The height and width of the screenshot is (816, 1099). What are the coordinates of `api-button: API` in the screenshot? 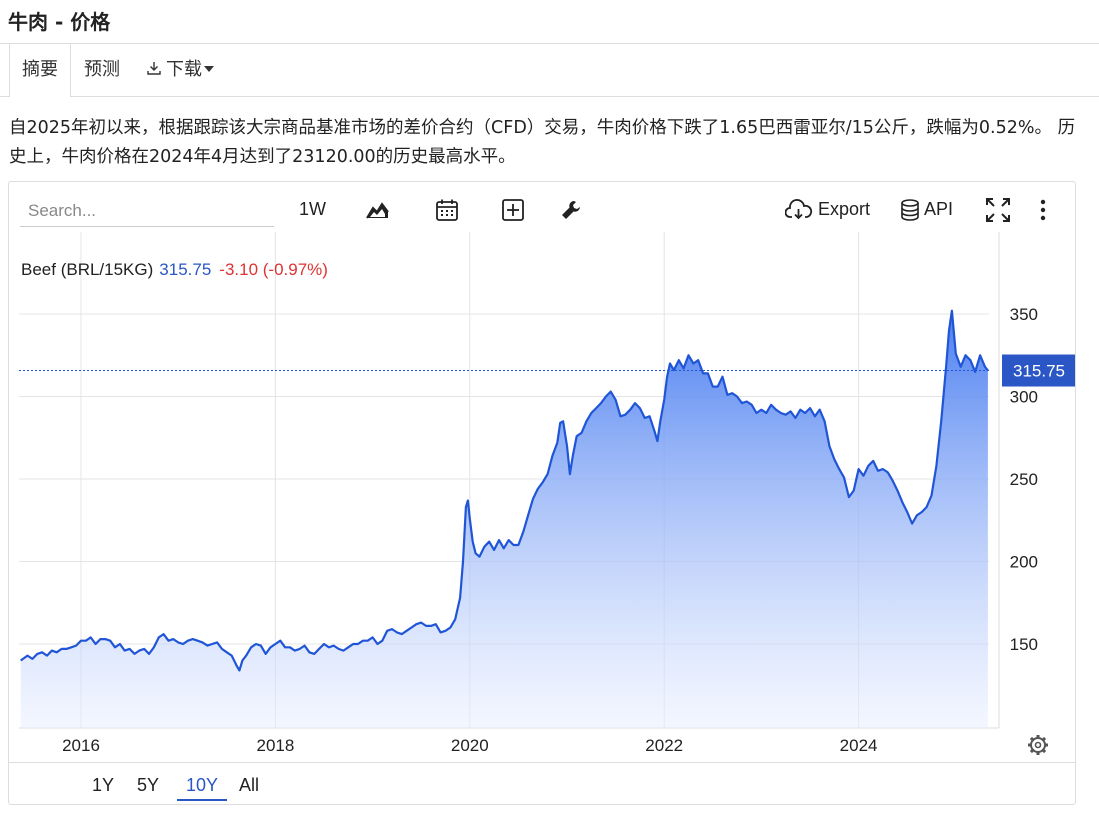 It's located at (926, 209).